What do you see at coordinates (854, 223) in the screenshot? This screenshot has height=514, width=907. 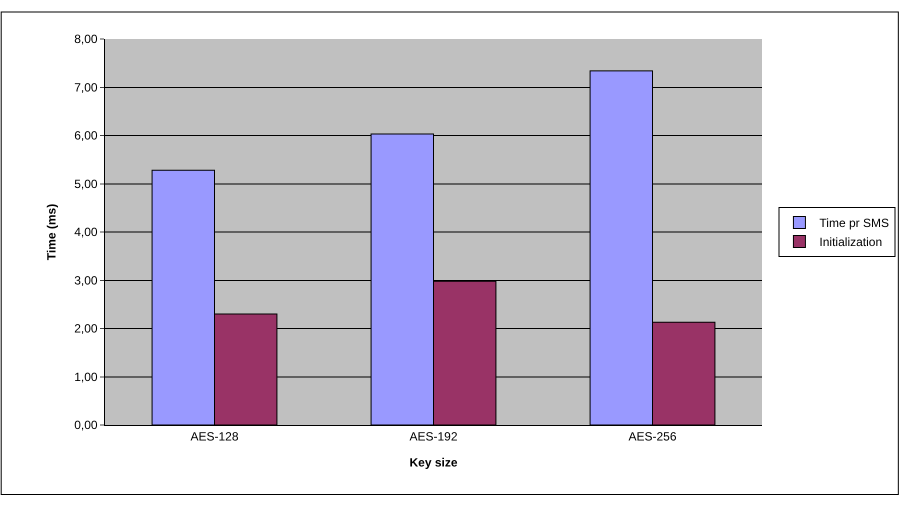 I see `legend-label: Time pr SMS` at bounding box center [854, 223].